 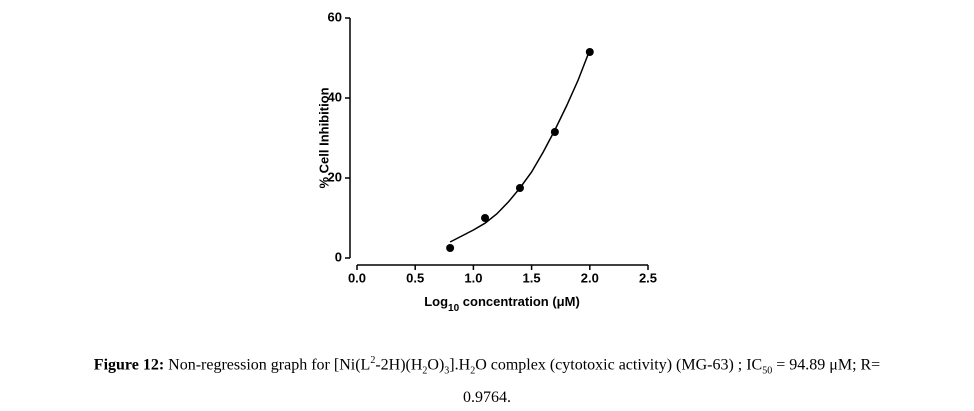 I want to click on x-label-part: Log, so click(x=436, y=301).